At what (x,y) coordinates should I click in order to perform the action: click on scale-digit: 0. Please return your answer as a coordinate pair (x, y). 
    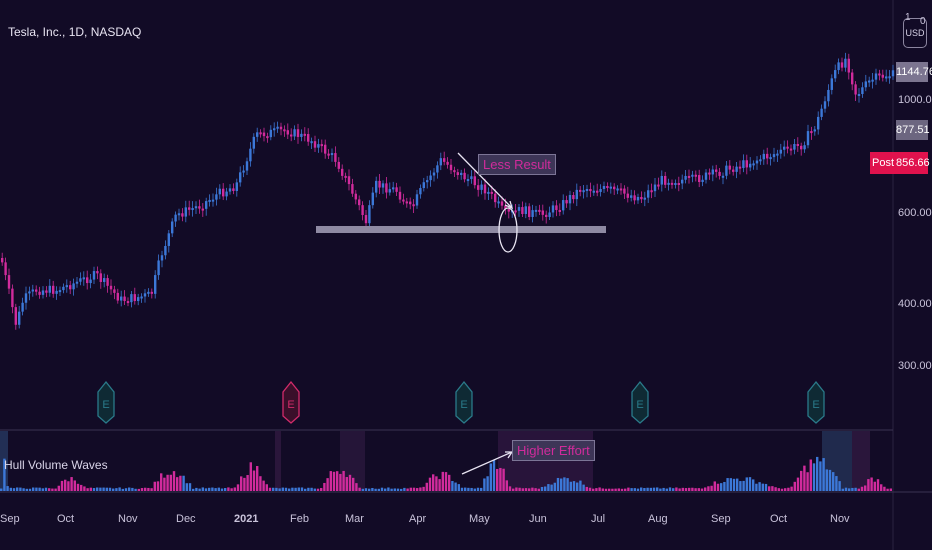
    Looking at the image, I should click on (923, 21).